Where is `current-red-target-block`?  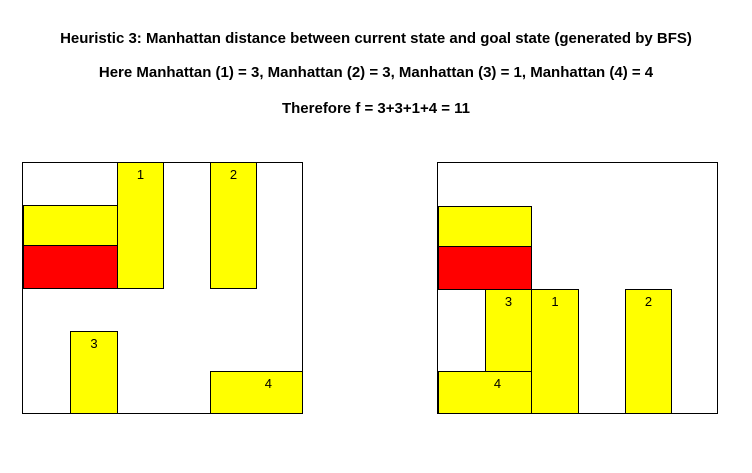
current-red-target-block is located at coordinates (70, 267).